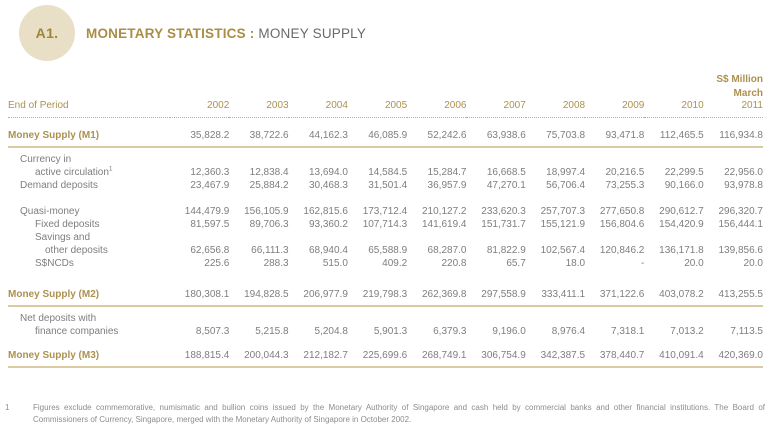 Image resolution: width=770 pixels, height=430 pixels. What do you see at coordinates (89, 159) in the screenshot?
I see `row-label: Currency in` at bounding box center [89, 159].